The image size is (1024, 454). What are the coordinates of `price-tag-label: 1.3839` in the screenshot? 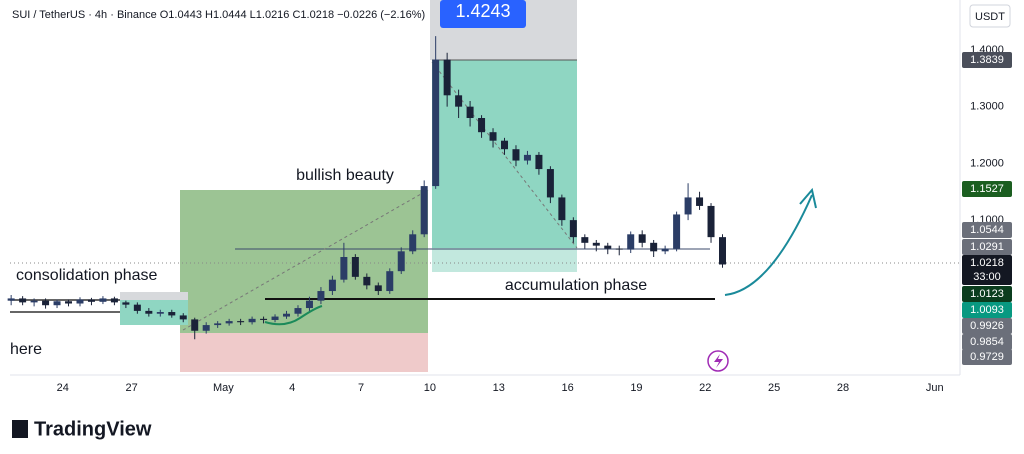 It's located at (987, 60).